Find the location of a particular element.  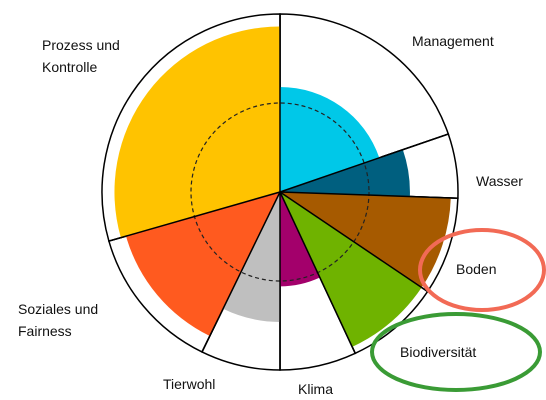

category-label: Tierwohl is located at coordinates (189, 384).